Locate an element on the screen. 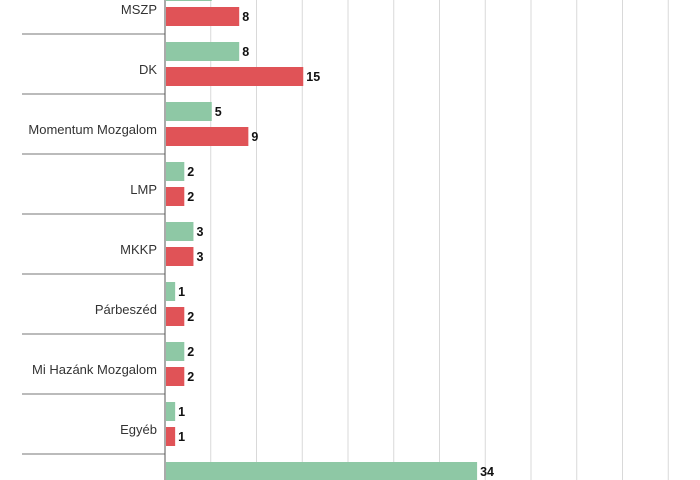  category-label: Egyéb is located at coordinates (138, 429).